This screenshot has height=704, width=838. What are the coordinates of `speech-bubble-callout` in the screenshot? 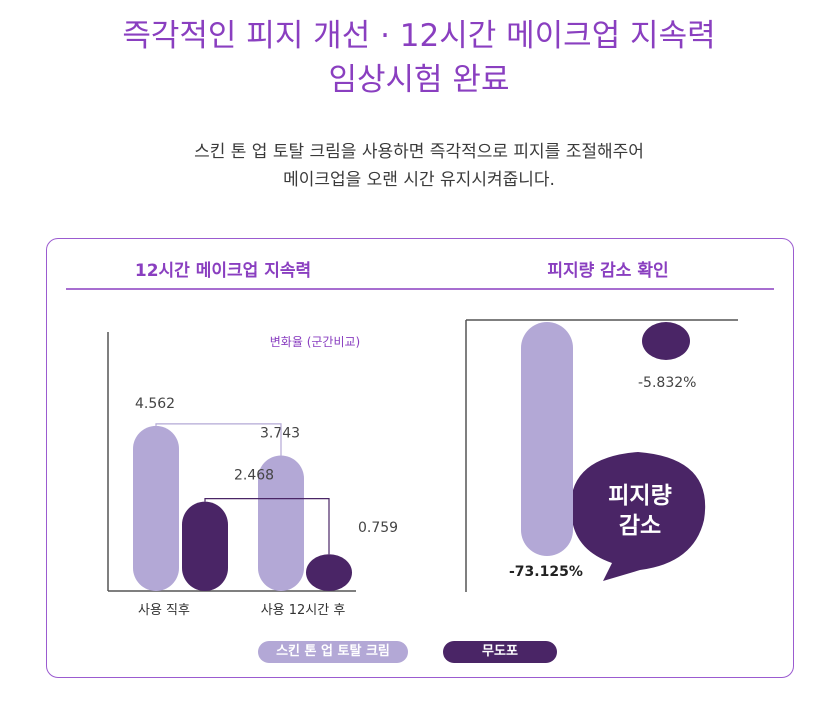 It's located at (638, 516).